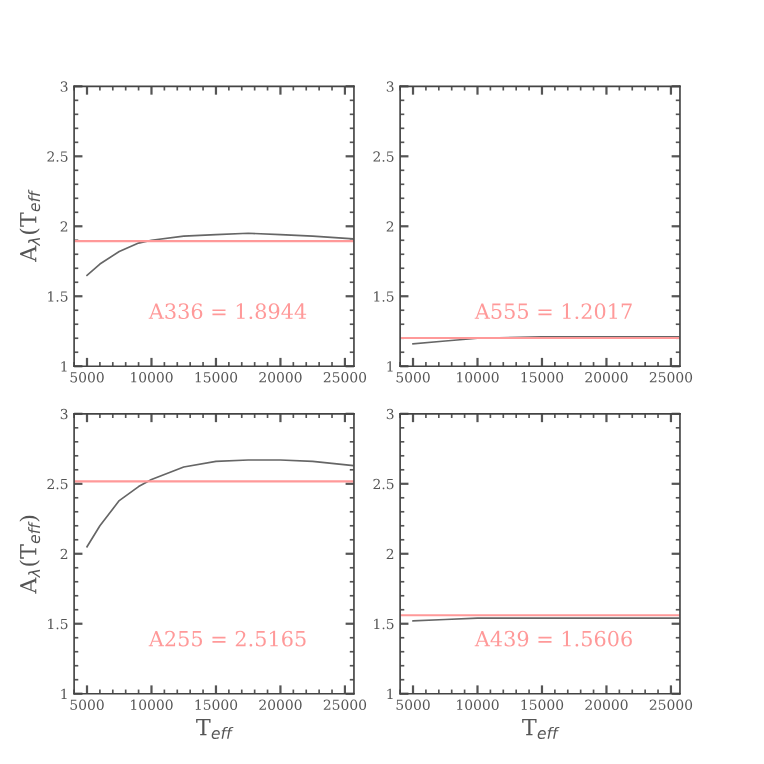 The height and width of the screenshot is (764, 764). I want to click on ref-line-label: A255 = 2.5165, so click(227, 638).